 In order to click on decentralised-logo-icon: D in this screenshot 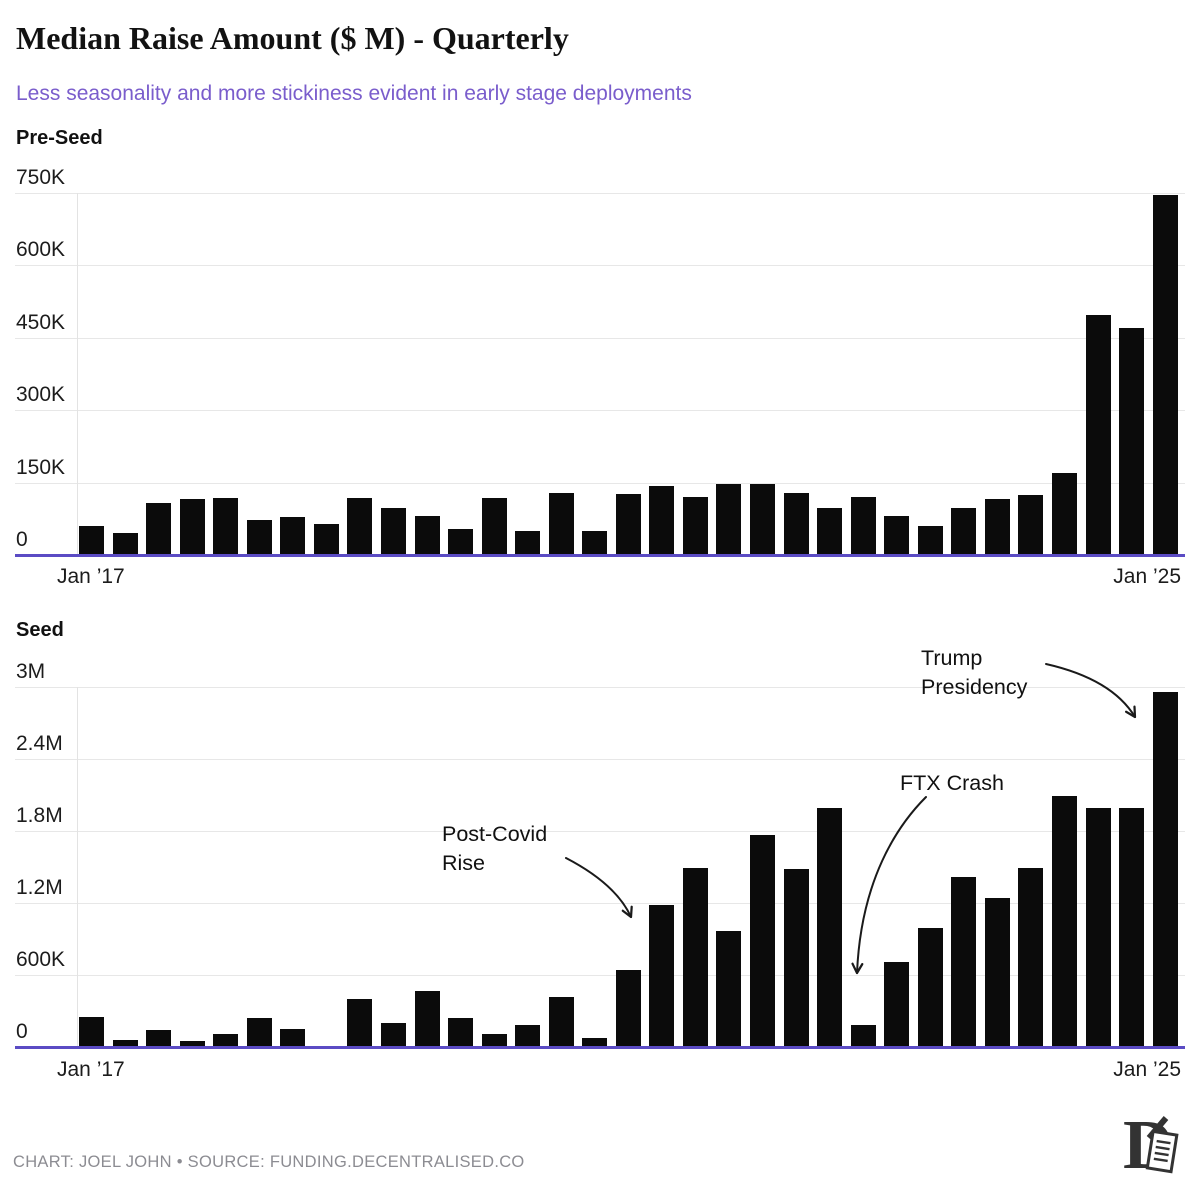, I will do `click(1151, 1145)`.